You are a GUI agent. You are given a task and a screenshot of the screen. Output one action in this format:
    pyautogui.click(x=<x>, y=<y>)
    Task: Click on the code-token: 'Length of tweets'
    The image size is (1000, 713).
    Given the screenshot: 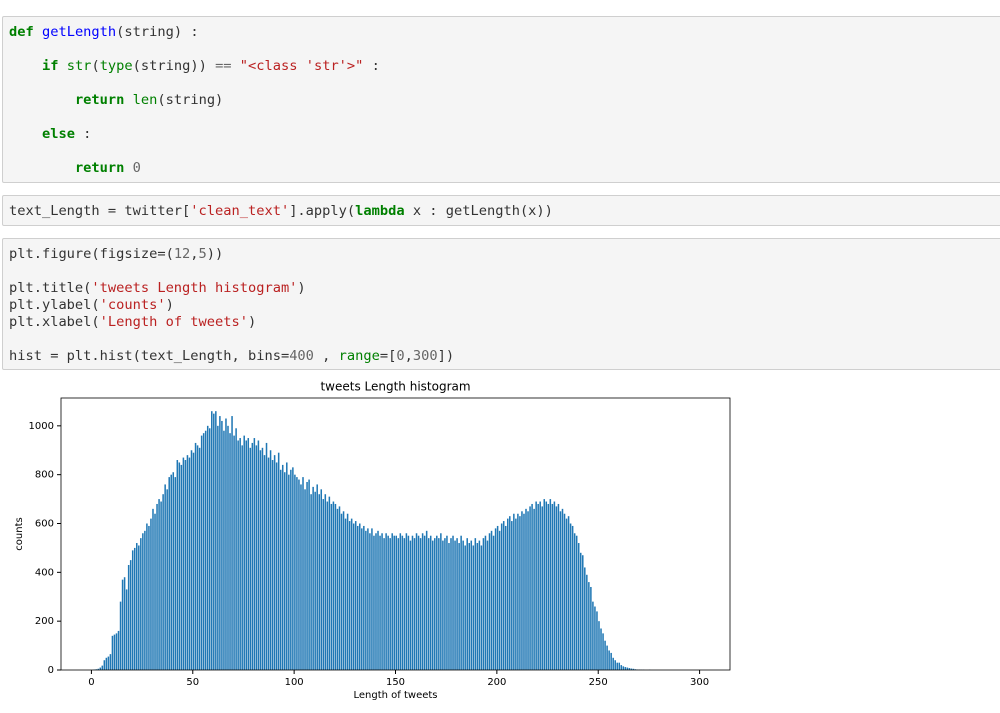 What is the action you would take?
    pyautogui.click(x=173, y=322)
    